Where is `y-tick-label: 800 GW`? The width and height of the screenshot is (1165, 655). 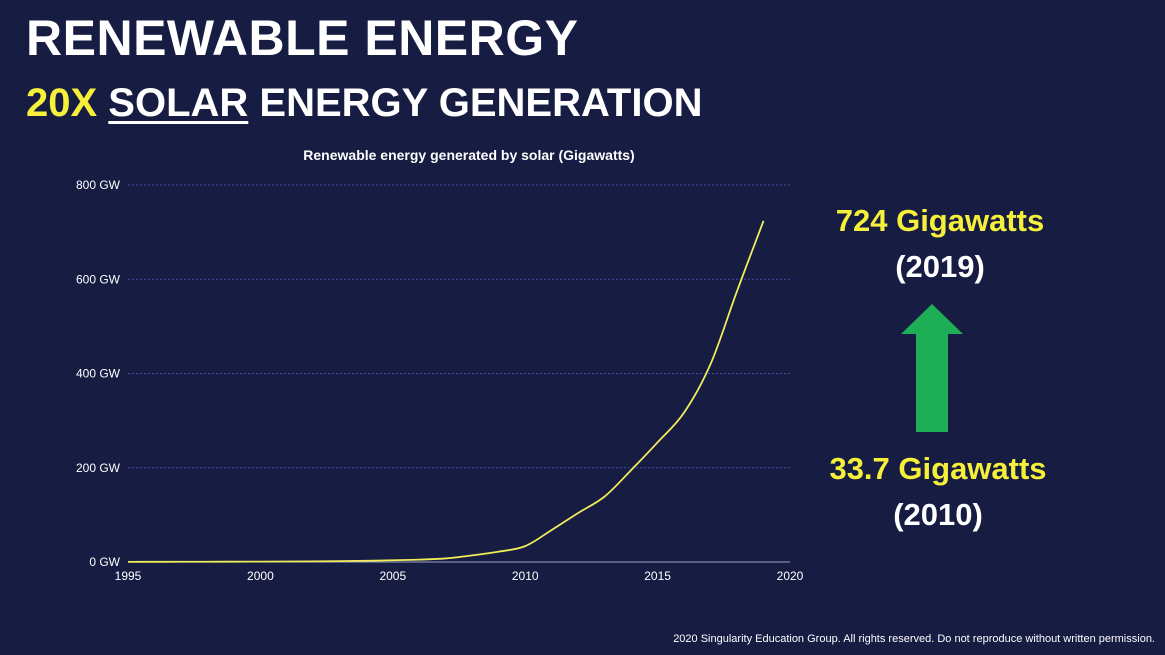 y-tick-label: 800 GW is located at coordinates (98, 185).